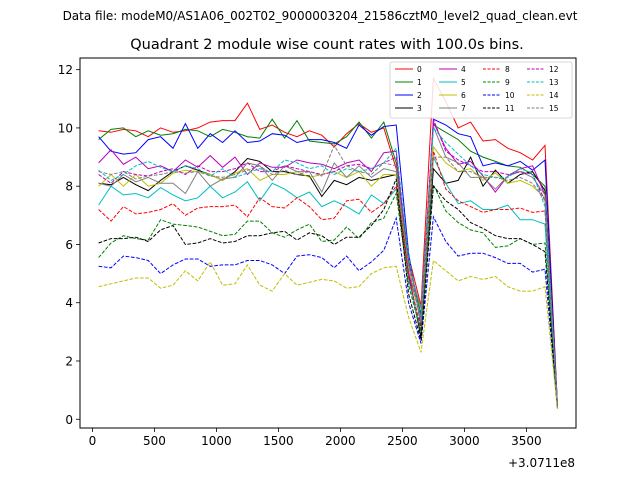 The image size is (640, 484). Describe the element at coordinates (526, 441) in the screenshot. I see `x-tick-label: 3500` at that location.